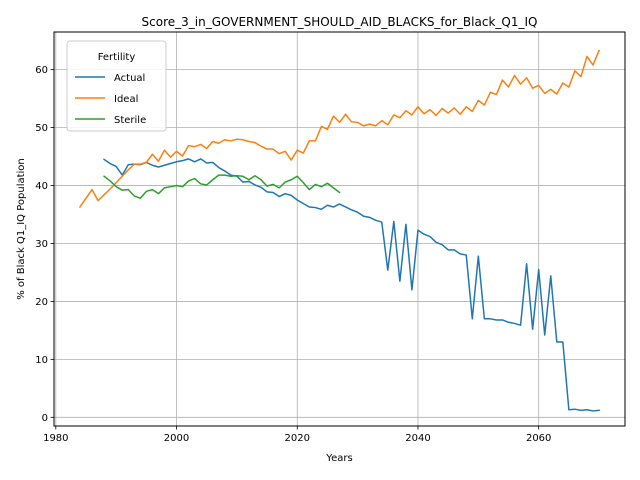 The image size is (640, 480). What do you see at coordinates (41, 360) in the screenshot?
I see `y-tick-label: 10` at bounding box center [41, 360].